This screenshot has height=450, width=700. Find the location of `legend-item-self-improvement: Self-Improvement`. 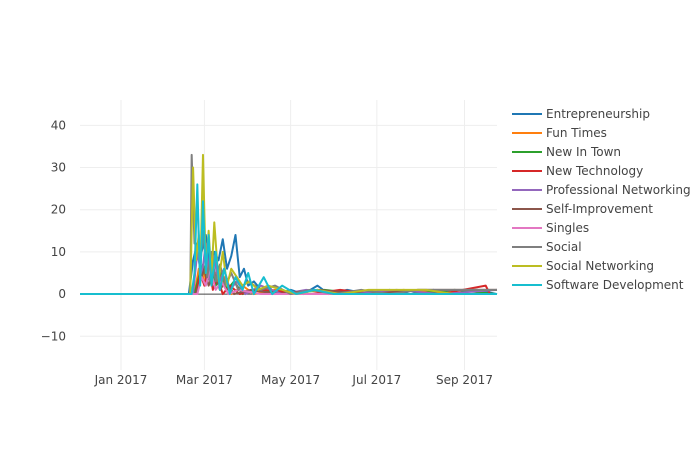

legend-item-self-improvement: Self-Improvement is located at coordinates (582, 209).